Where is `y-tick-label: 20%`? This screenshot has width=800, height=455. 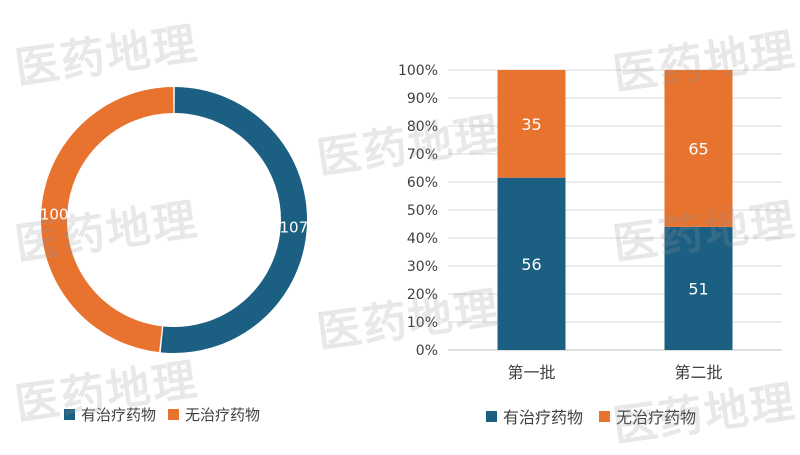 y-tick-label: 20% is located at coordinates (422, 295).